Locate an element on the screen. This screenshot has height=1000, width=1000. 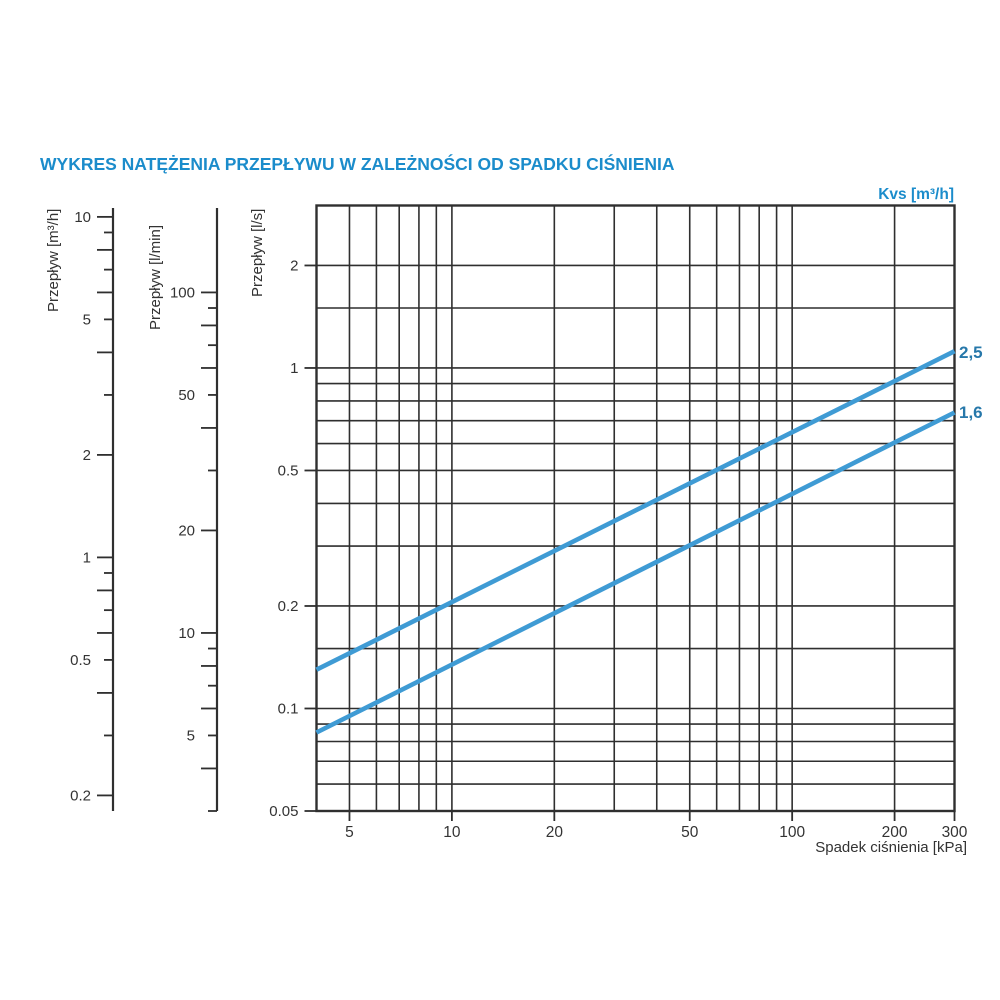
y-tick-label: 2 is located at coordinates (294, 265).